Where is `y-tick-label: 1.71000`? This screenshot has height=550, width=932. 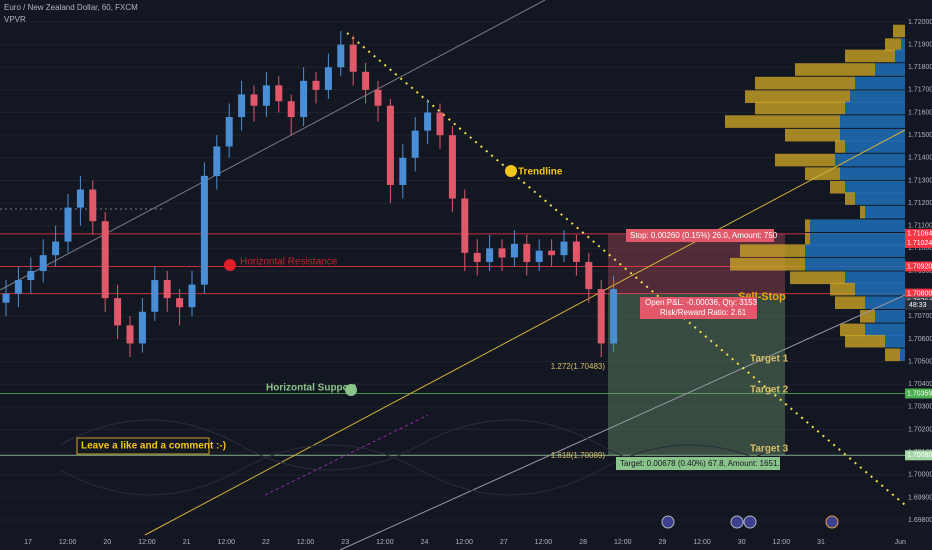 y-tick-label: 1.71000 is located at coordinates (920, 248).